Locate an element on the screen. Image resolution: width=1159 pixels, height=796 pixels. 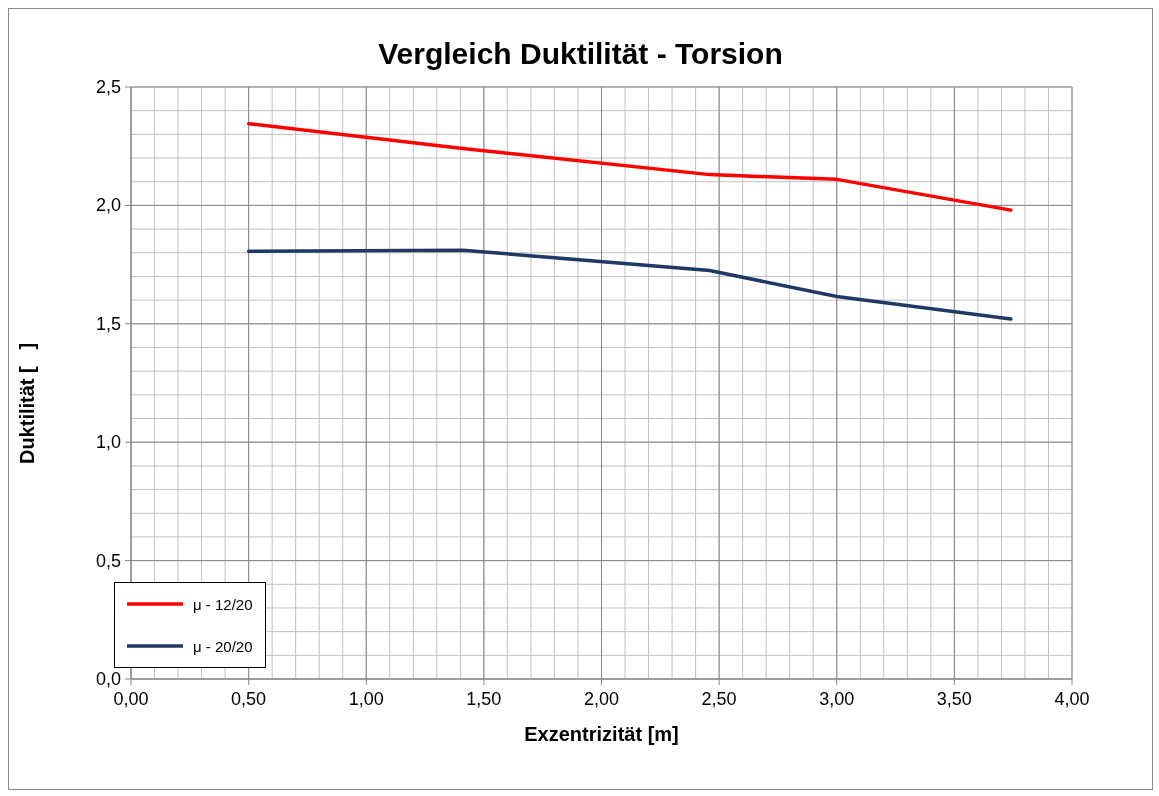
x-tick-label: 4,00 is located at coordinates (1072, 699).